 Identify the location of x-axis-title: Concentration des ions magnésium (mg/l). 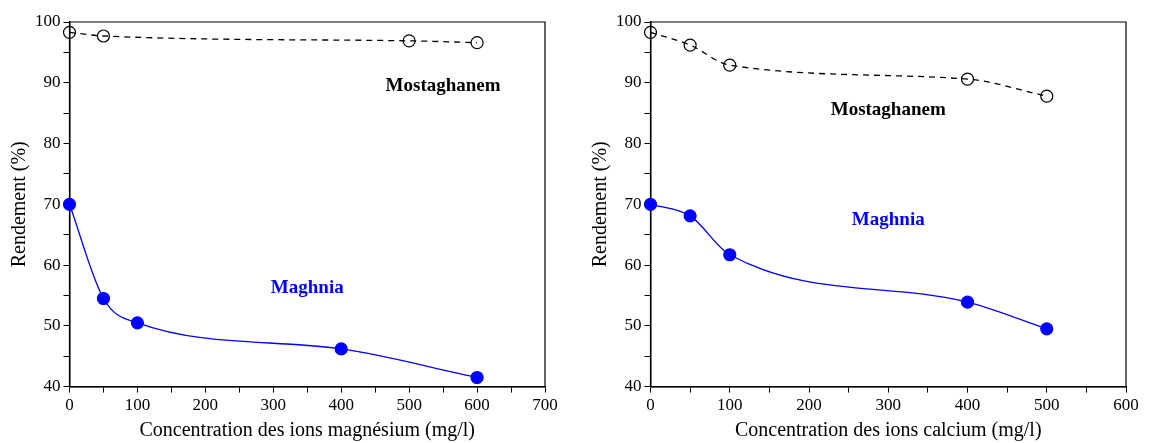
(307, 430).